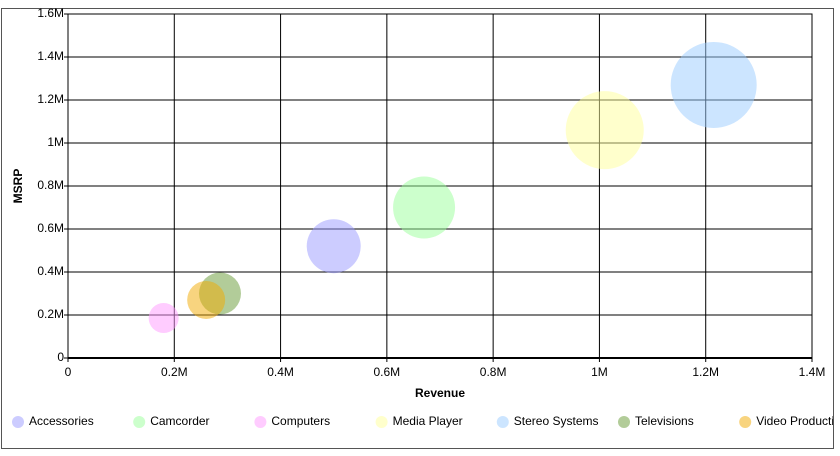 The image size is (840, 456). What do you see at coordinates (60, 357) in the screenshot?
I see `y-tick-label: 0` at bounding box center [60, 357].